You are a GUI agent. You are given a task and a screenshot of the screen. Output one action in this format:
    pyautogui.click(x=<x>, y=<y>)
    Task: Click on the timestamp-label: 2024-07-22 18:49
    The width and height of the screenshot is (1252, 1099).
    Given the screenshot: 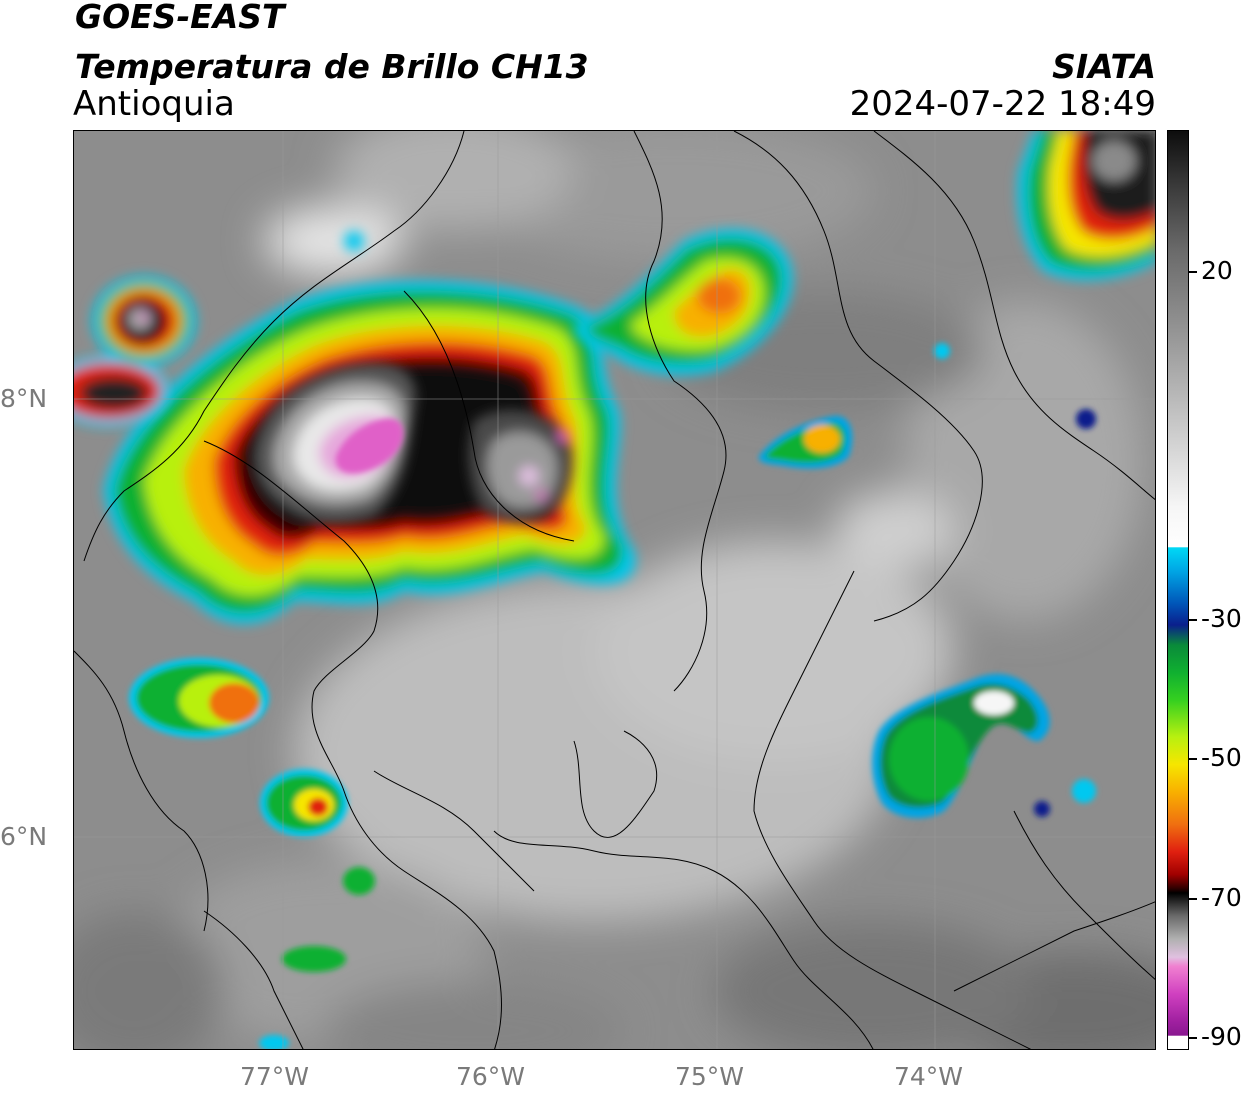 What is the action you would take?
    pyautogui.click(x=1002, y=104)
    